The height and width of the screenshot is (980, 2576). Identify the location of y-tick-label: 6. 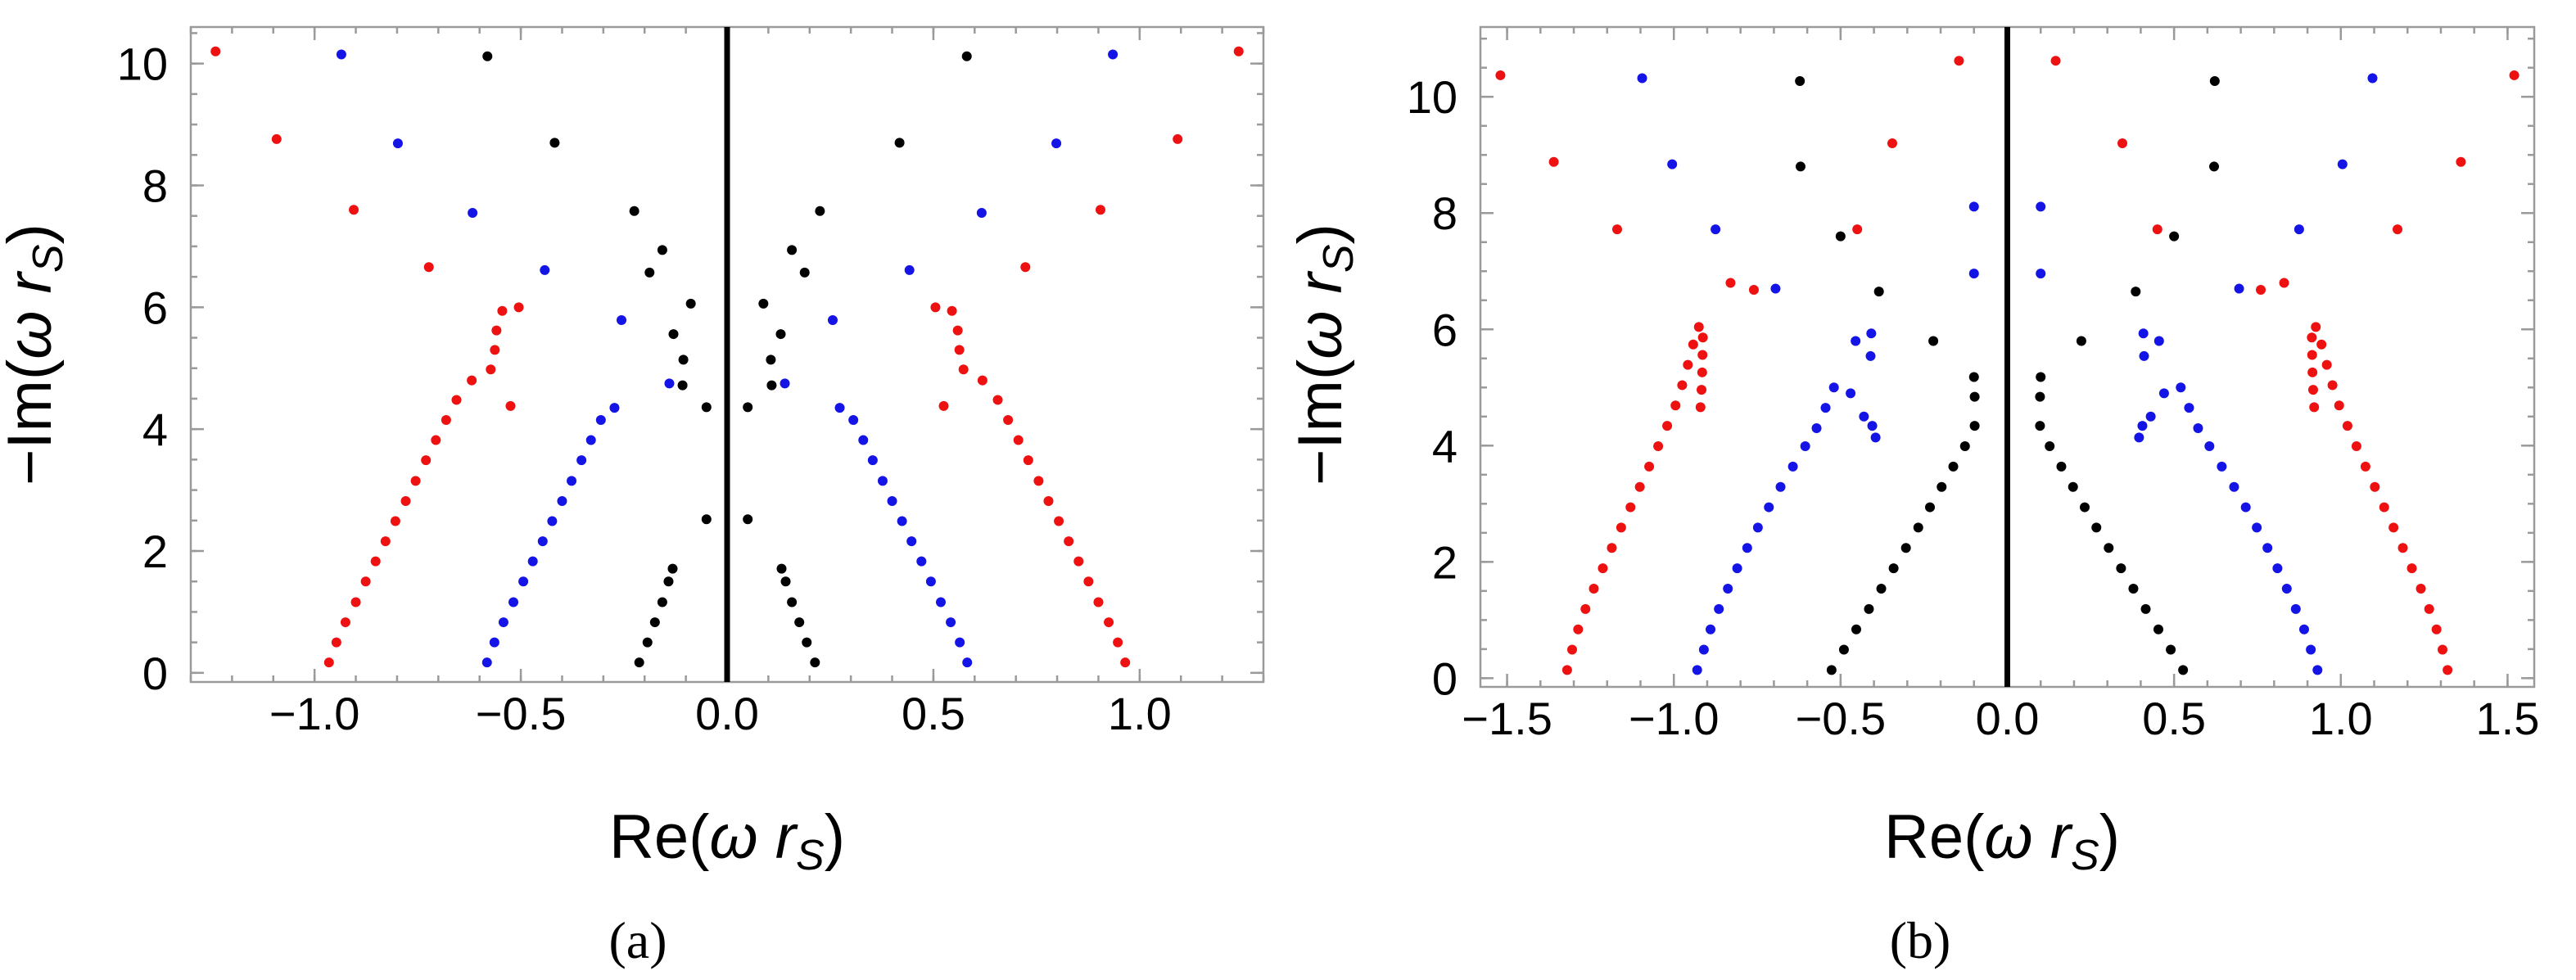
(1444, 330).